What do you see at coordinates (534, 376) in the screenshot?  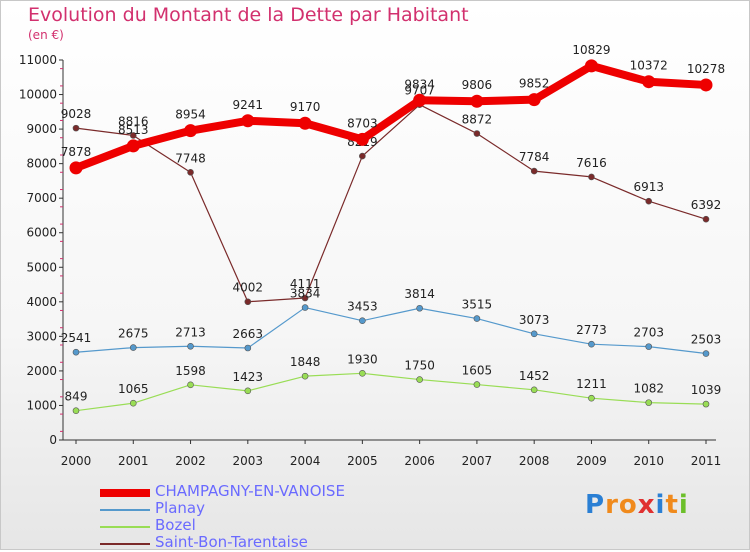 I see `data-label: 1452` at bounding box center [534, 376].